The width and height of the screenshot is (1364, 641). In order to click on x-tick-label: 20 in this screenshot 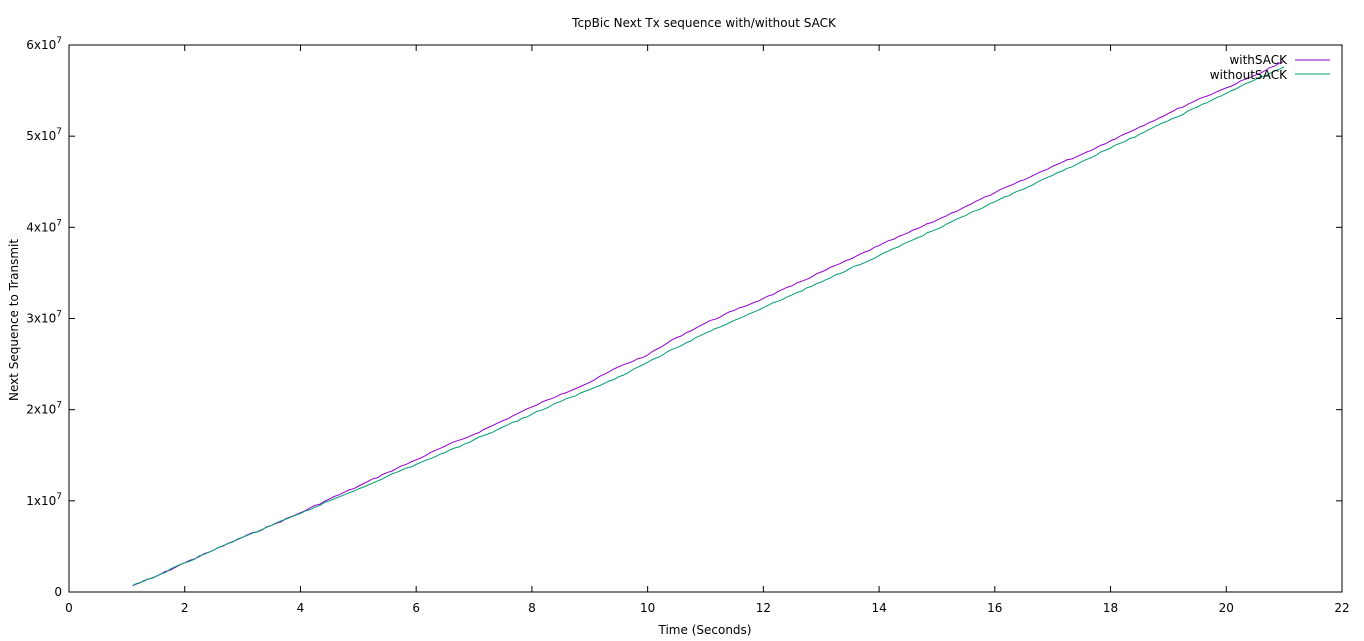, I will do `click(1226, 608)`.